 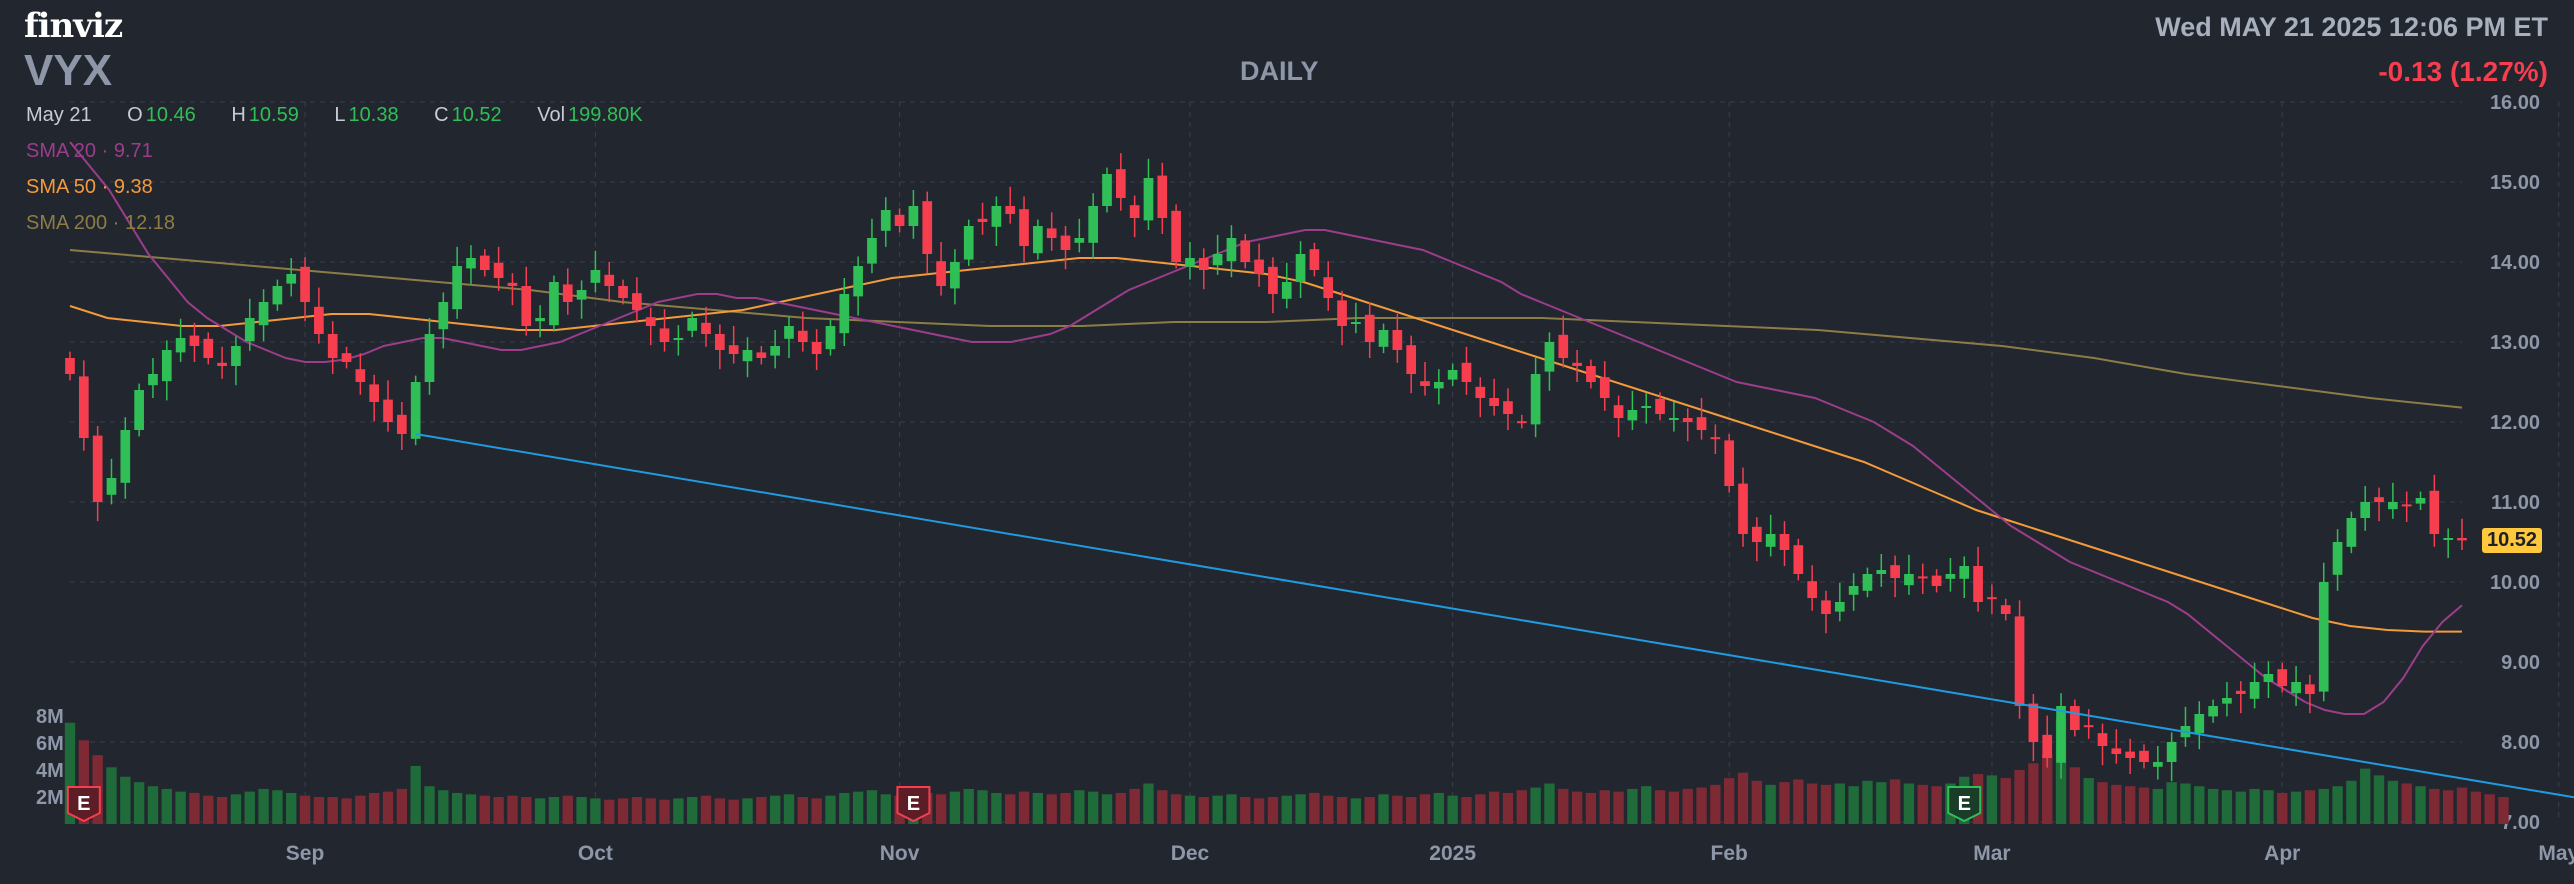 What do you see at coordinates (89, 187) in the screenshot?
I see `sma50-legend: SMA 50 · 9.38` at bounding box center [89, 187].